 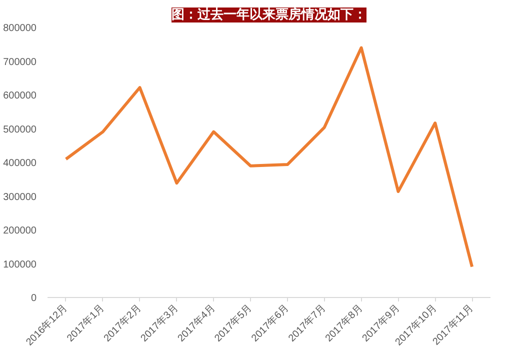 What do you see at coordinates (20, 163) in the screenshot?
I see `y-tick-label: 400000` at bounding box center [20, 163].